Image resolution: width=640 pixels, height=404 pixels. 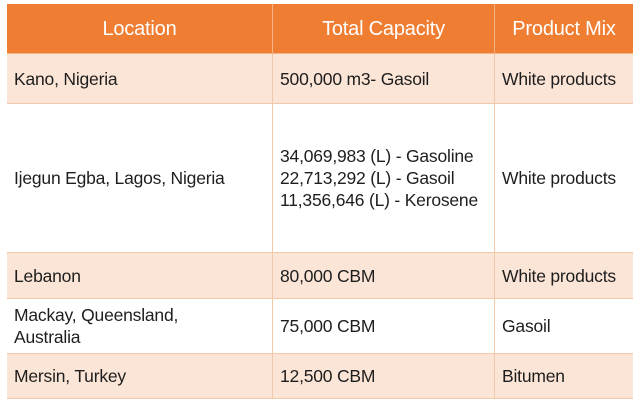 I want to click on table-row: Lebanon 80,000 CBM White products, so click(x=320, y=276).